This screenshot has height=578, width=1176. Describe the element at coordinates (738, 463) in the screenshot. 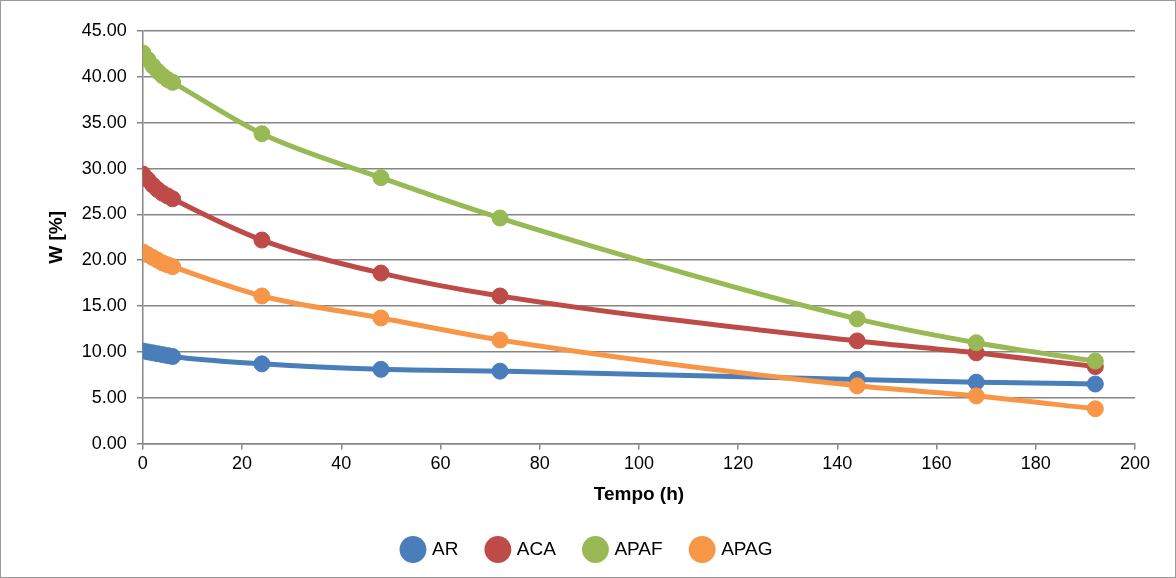

I see `x-tick-label: 120` at that location.